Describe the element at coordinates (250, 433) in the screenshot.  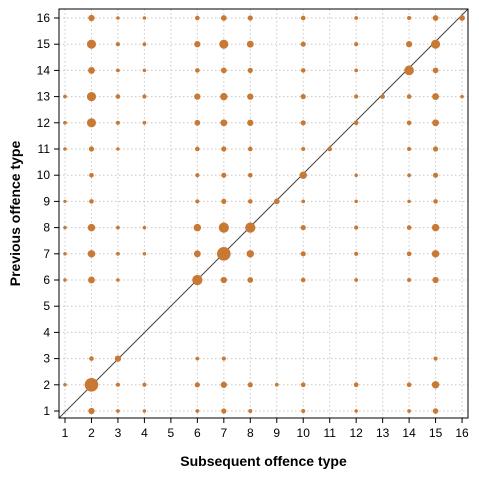
I see `x-tick-label: 8` at that location.